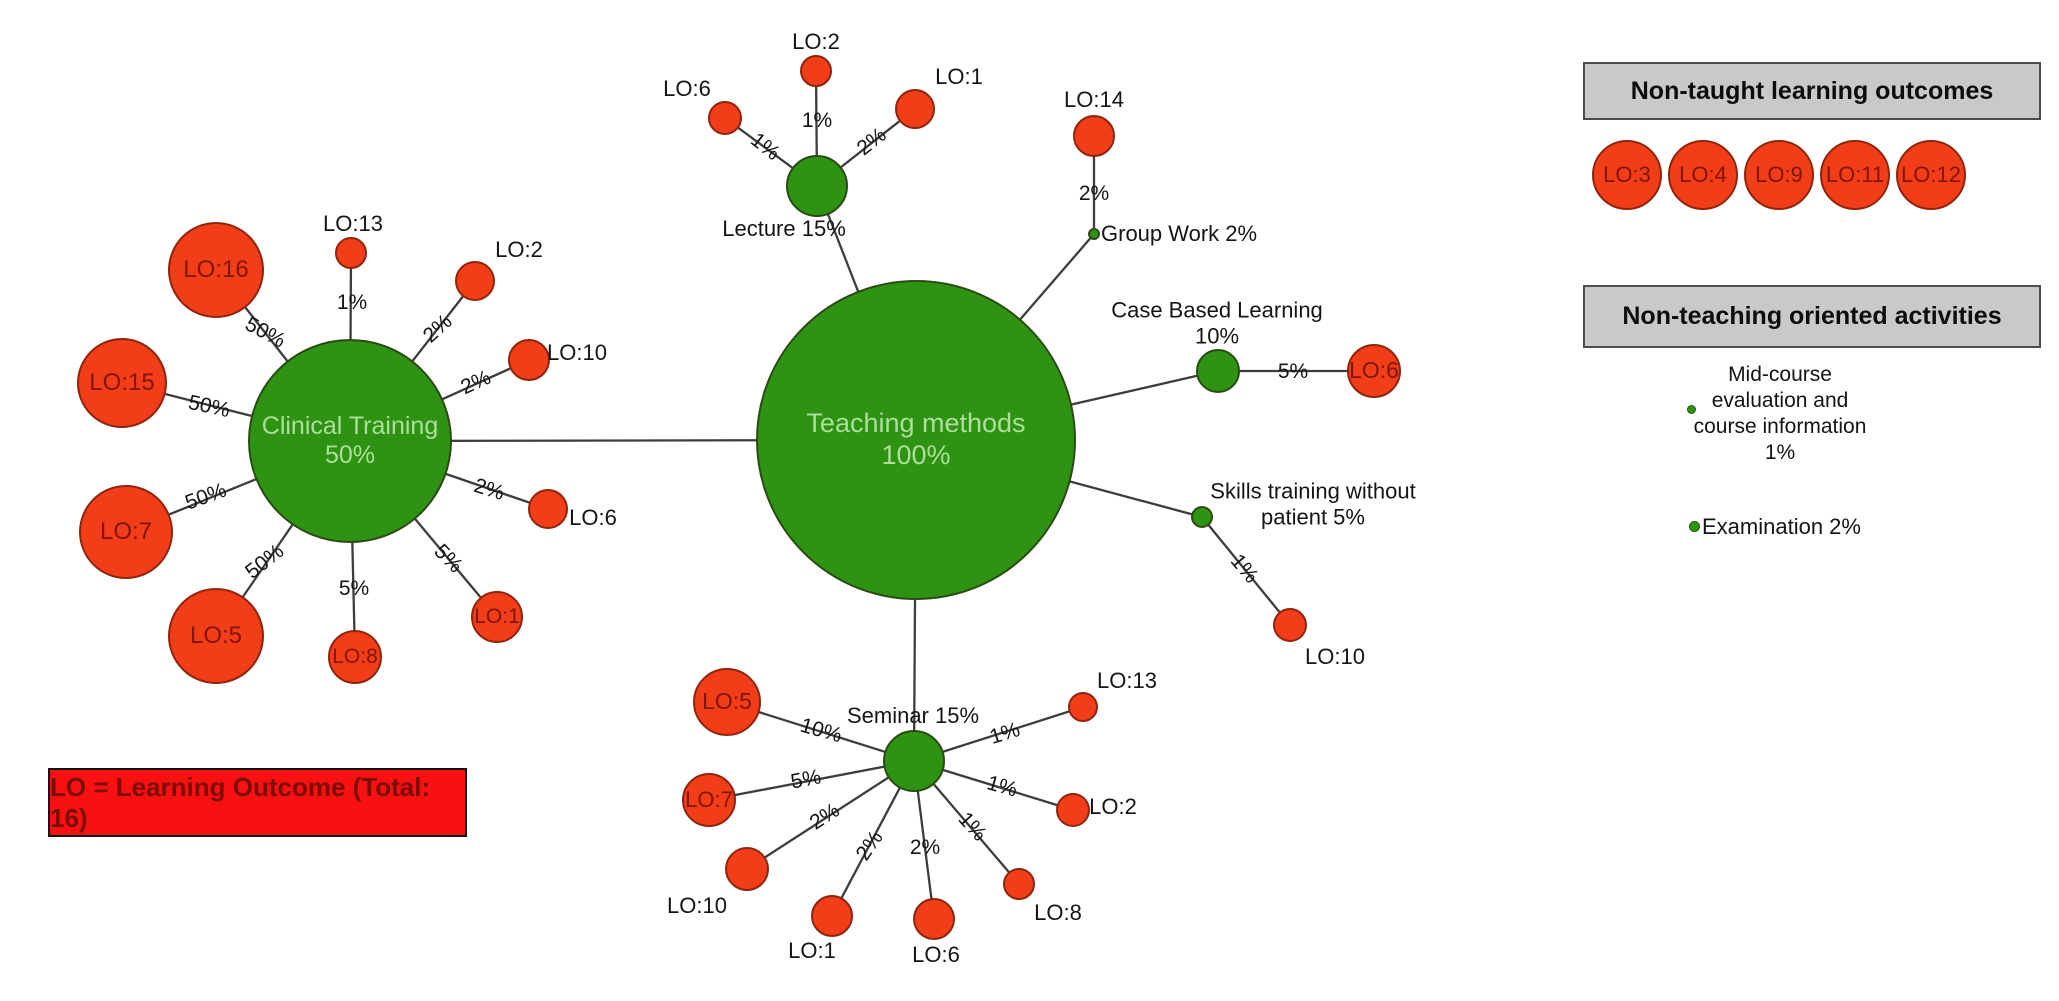  I want to click on node-label-lo8_s: LO:8, so click(1058, 912).